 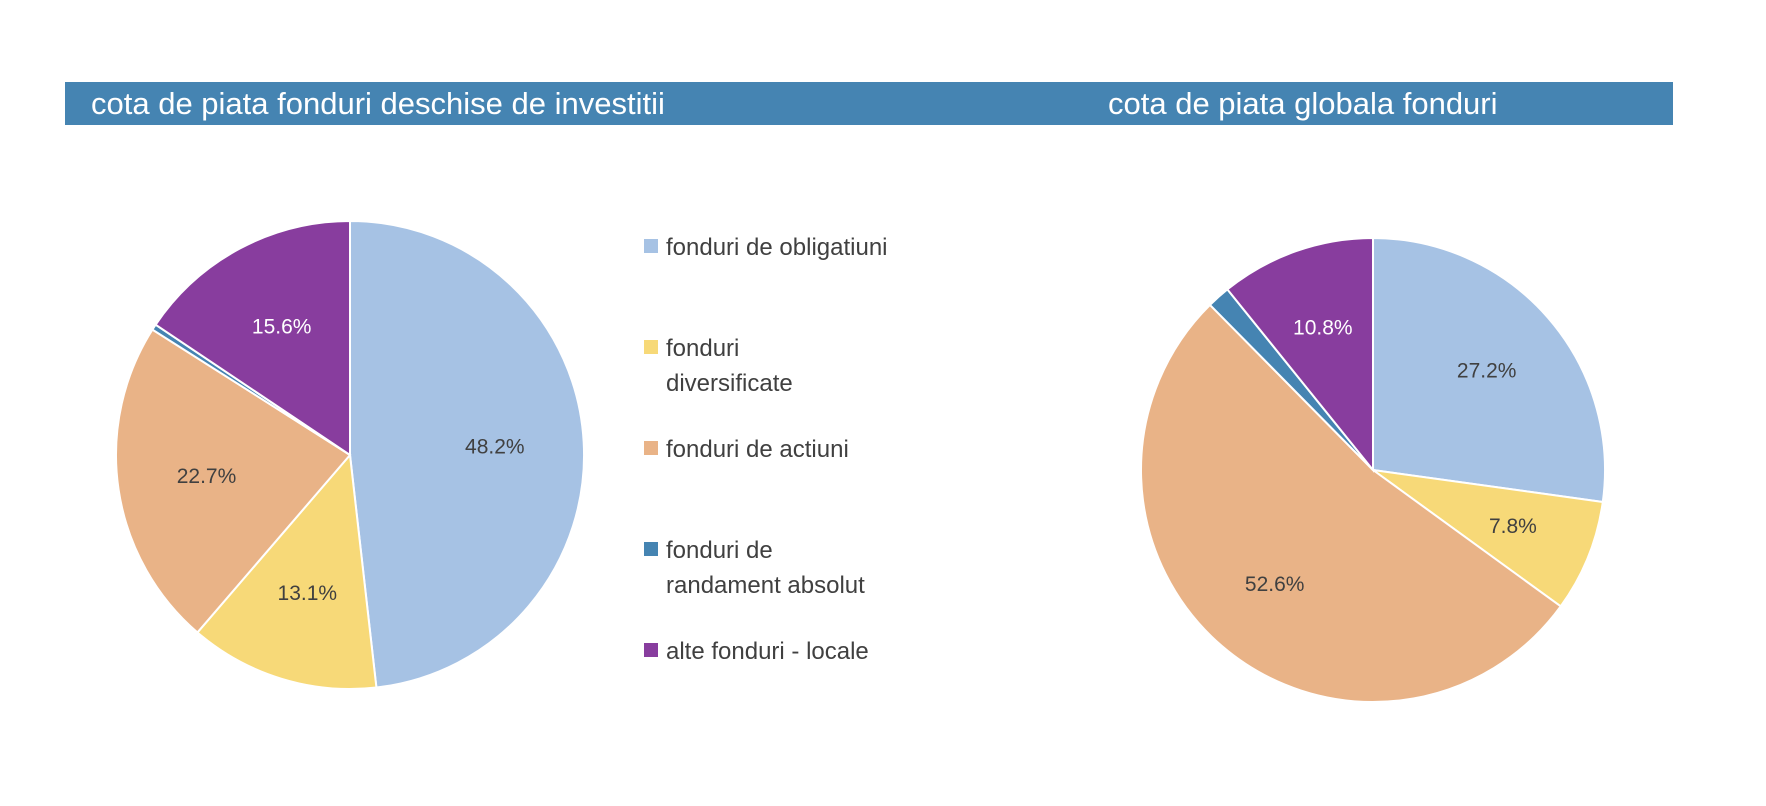 I want to click on pie-right-label-obligatiuni: 27.2%, so click(x=1487, y=371).